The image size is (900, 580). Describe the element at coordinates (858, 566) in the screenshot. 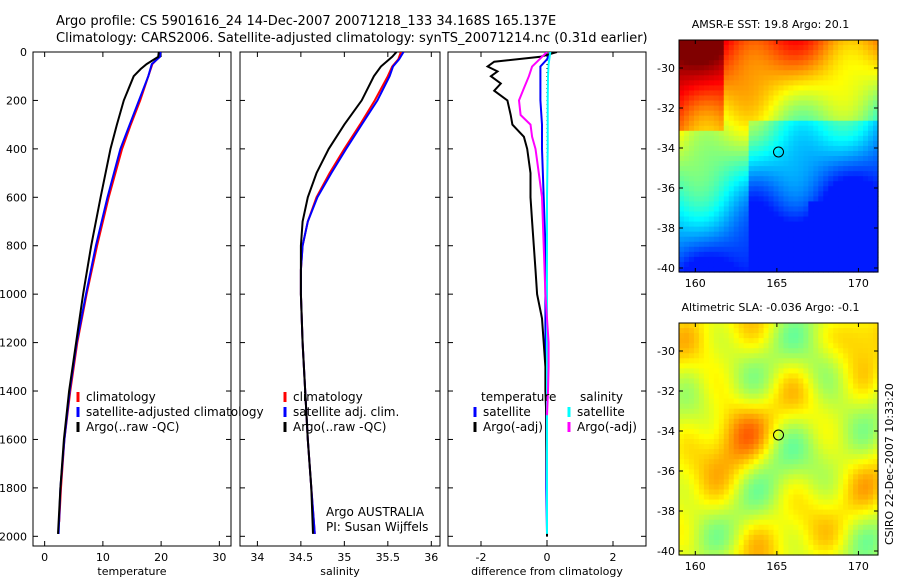

I see `x-tick-label: 170` at that location.